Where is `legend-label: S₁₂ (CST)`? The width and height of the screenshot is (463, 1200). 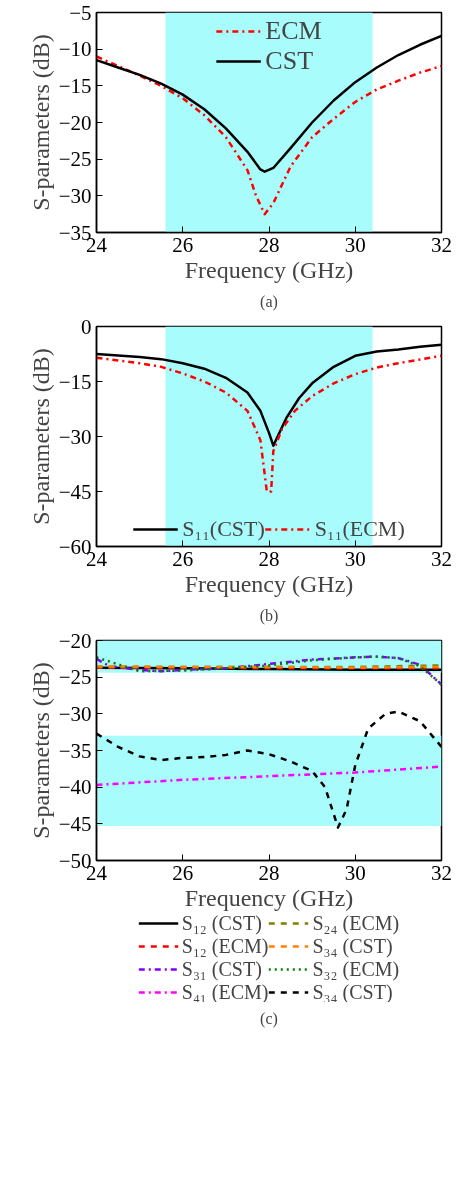
legend-label: S₁₂ (CST) is located at coordinates (221, 923).